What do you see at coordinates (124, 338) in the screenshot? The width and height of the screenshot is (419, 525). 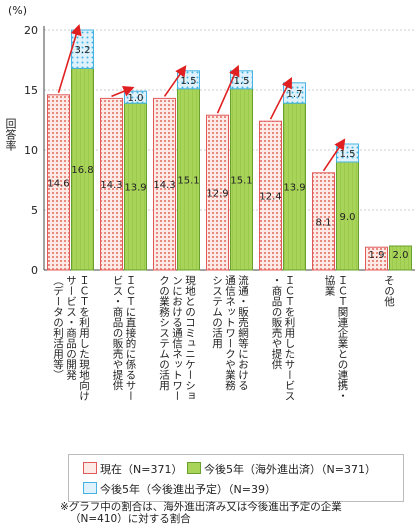 I see `x-category-label: ＩＣＴに直接的に係るサー ビス・商品の販売や提供` at bounding box center [124, 338].